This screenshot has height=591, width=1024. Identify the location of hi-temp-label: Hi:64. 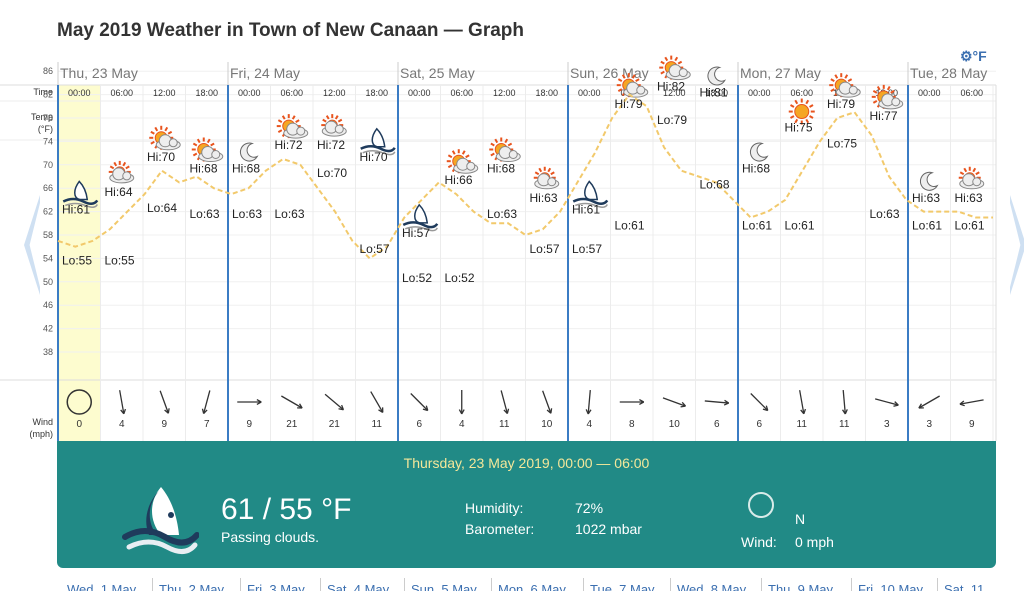
(119, 192).